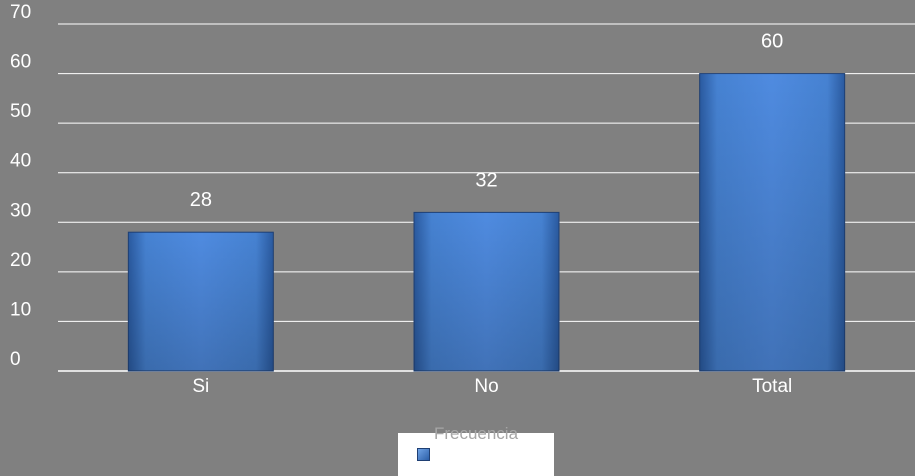  What do you see at coordinates (15, 359) in the screenshot?
I see `y-tick-label: 0` at bounding box center [15, 359].